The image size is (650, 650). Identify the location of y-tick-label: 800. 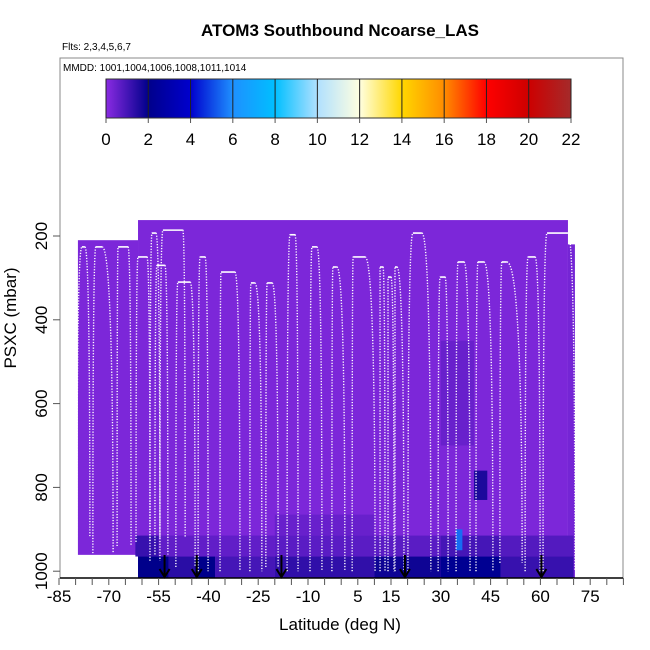
(41, 487).